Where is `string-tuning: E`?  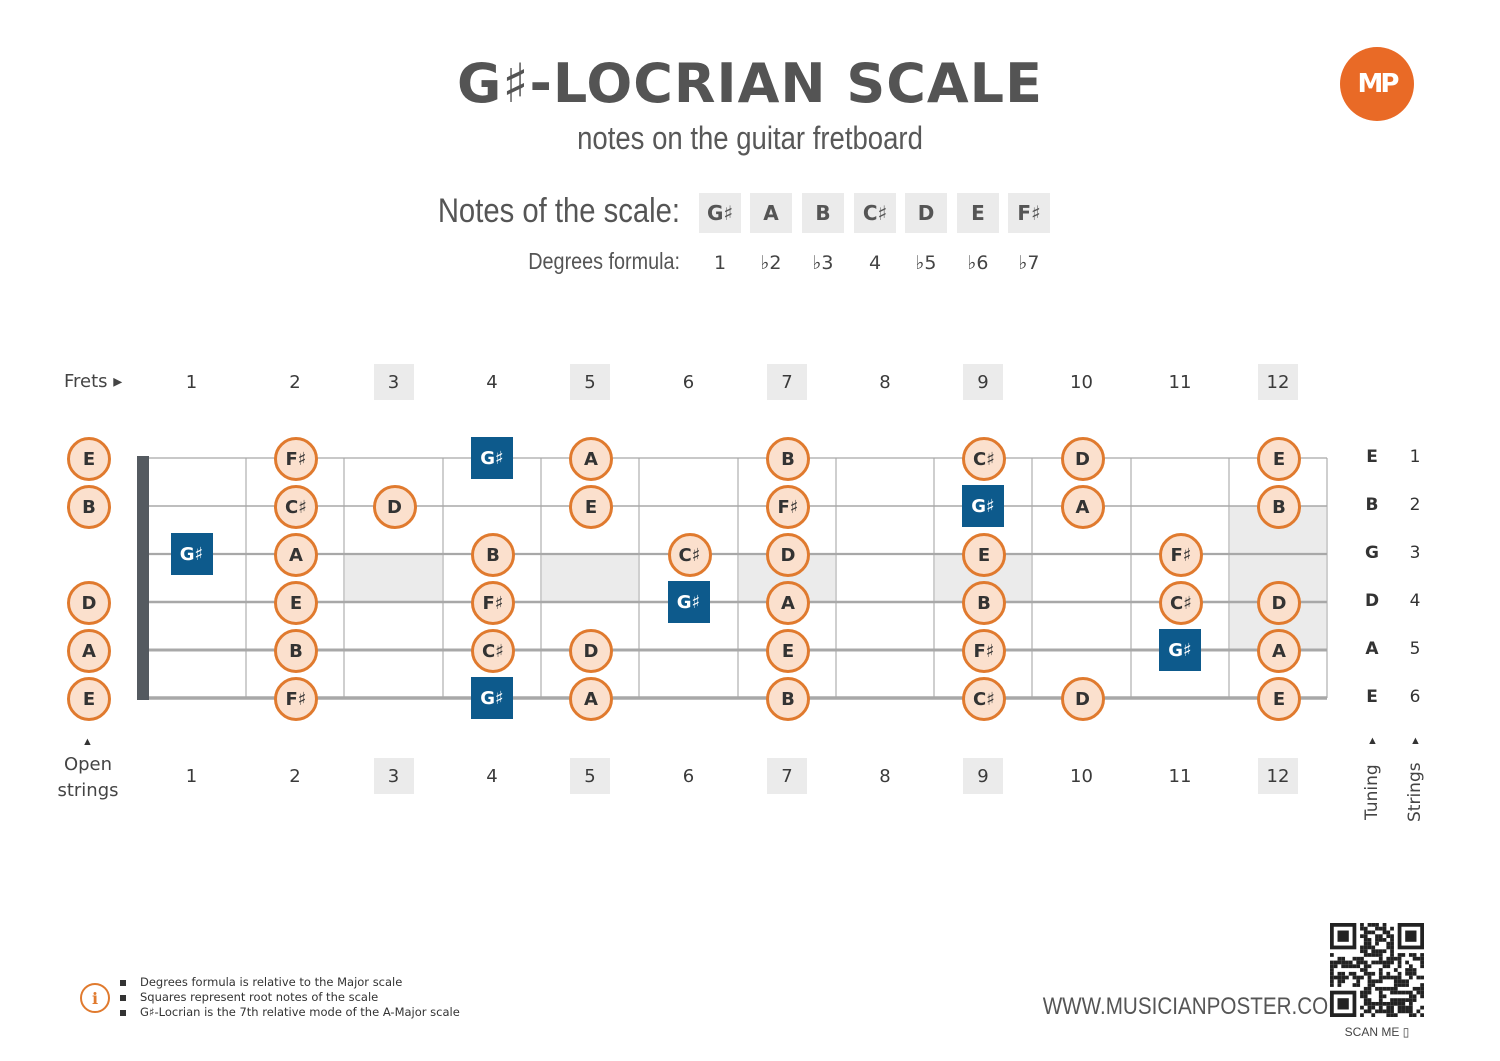 string-tuning: E is located at coordinates (1372, 457).